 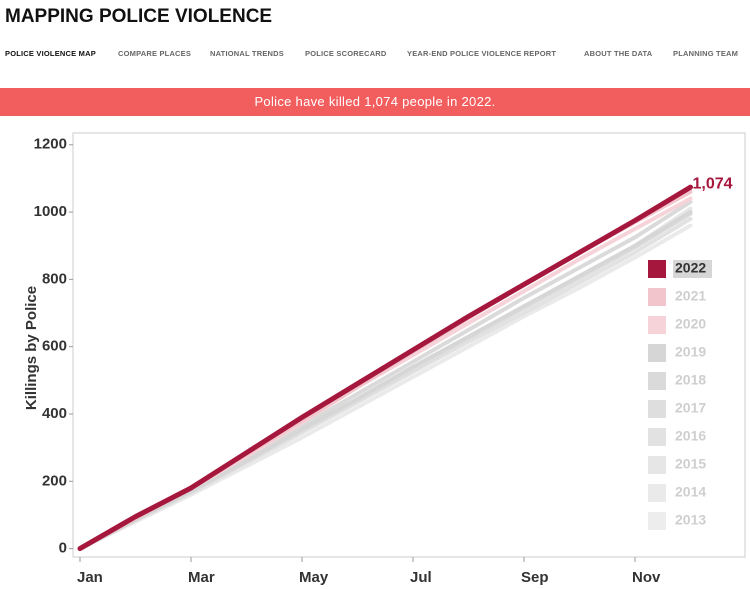 I want to click on legend-label: 2016, so click(x=690, y=436).